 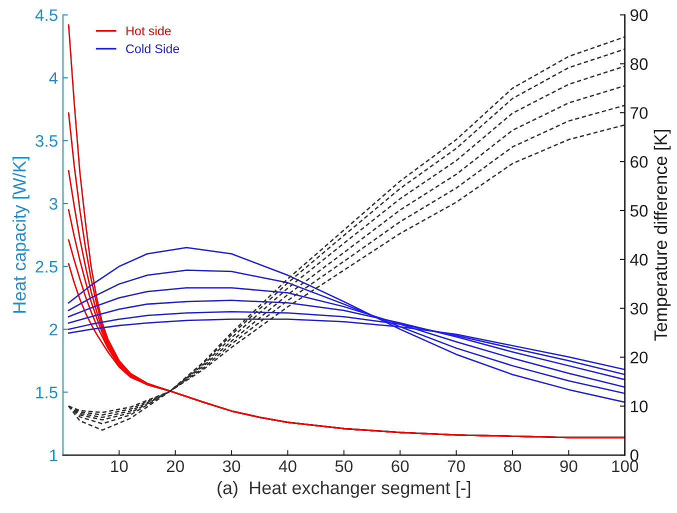 What do you see at coordinates (569, 466) in the screenshot?
I see `x-tick-label: 90` at bounding box center [569, 466].